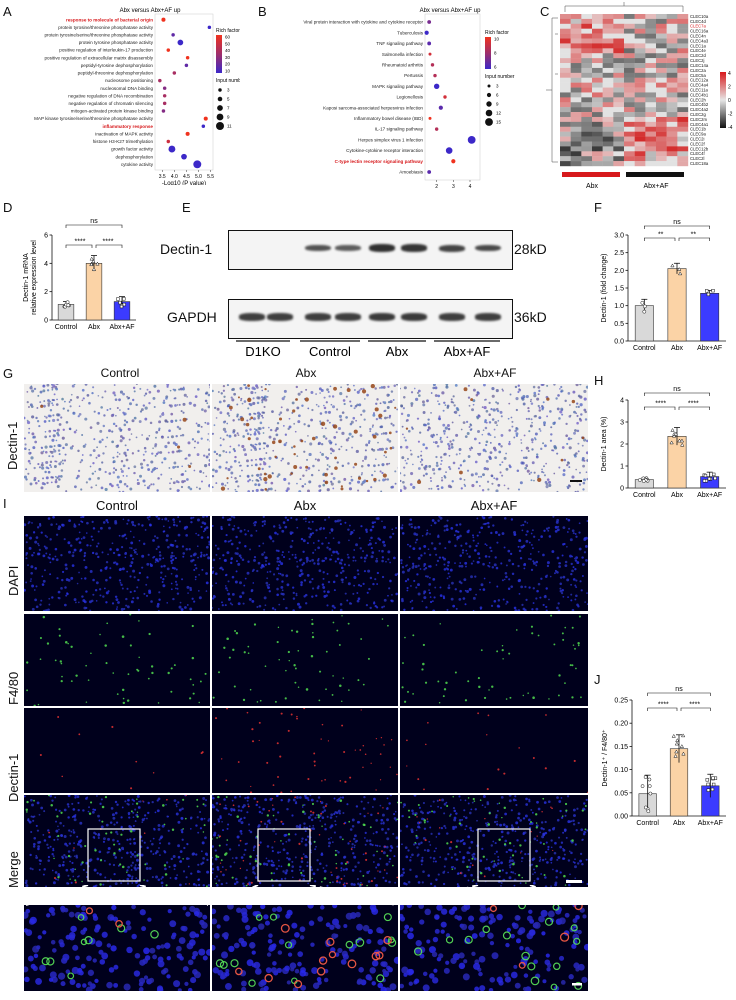  Describe the element at coordinates (452, 97) in the screenshot. I see `plot-frame` at that location.